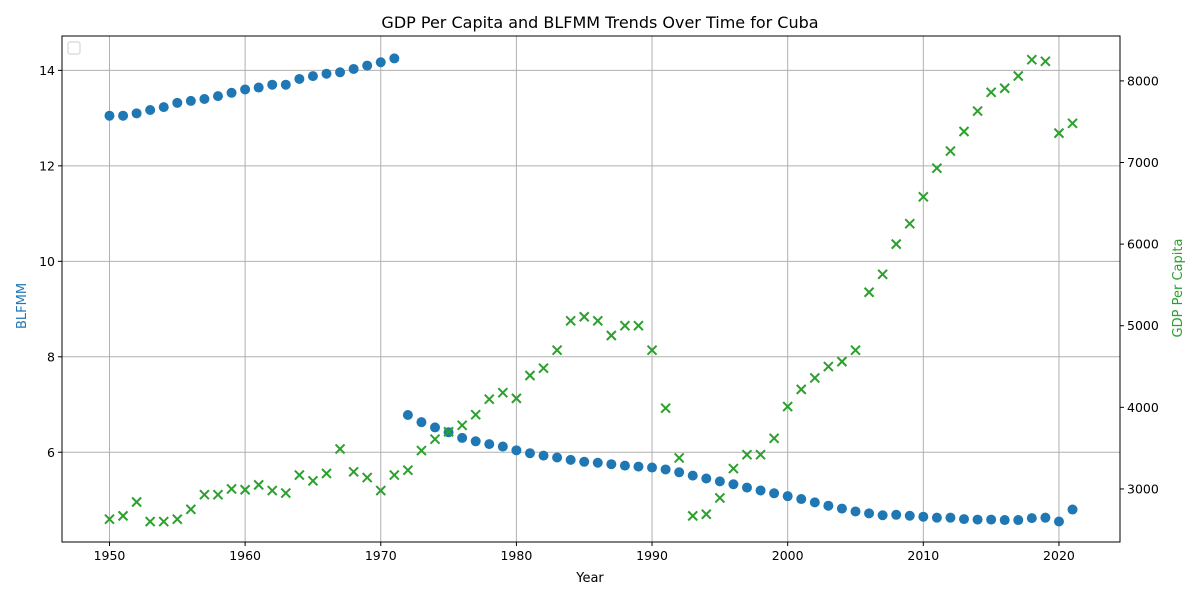 Image resolution: width=1200 pixels, height=600 pixels. Describe the element at coordinates (51, 356) in the screenshot. I see `y-left-tick-label: 8` at that location.